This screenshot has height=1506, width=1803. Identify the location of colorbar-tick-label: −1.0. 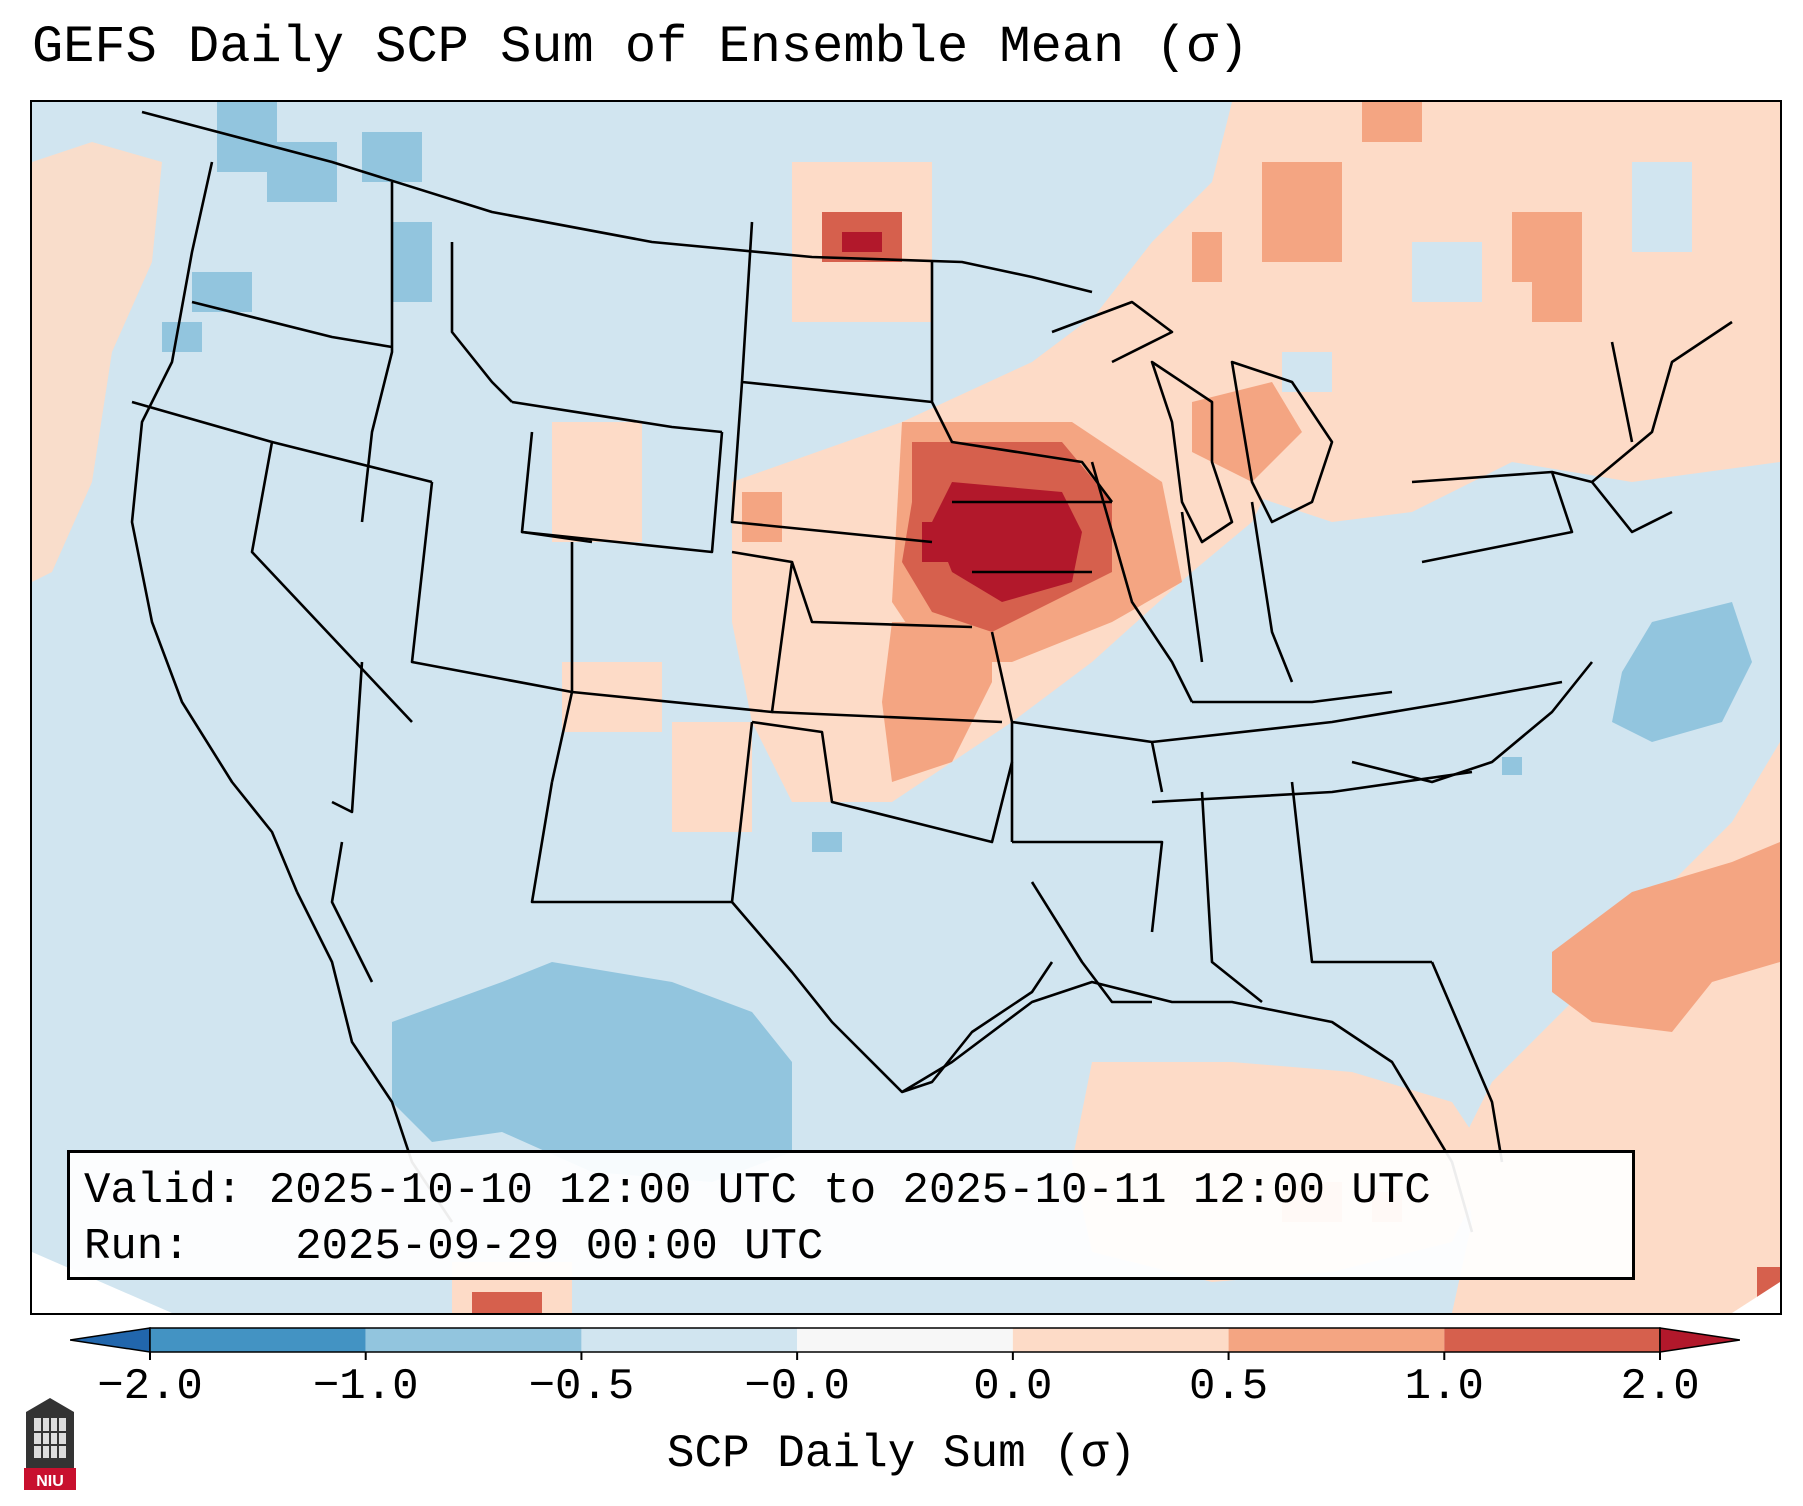
(365, 1387).